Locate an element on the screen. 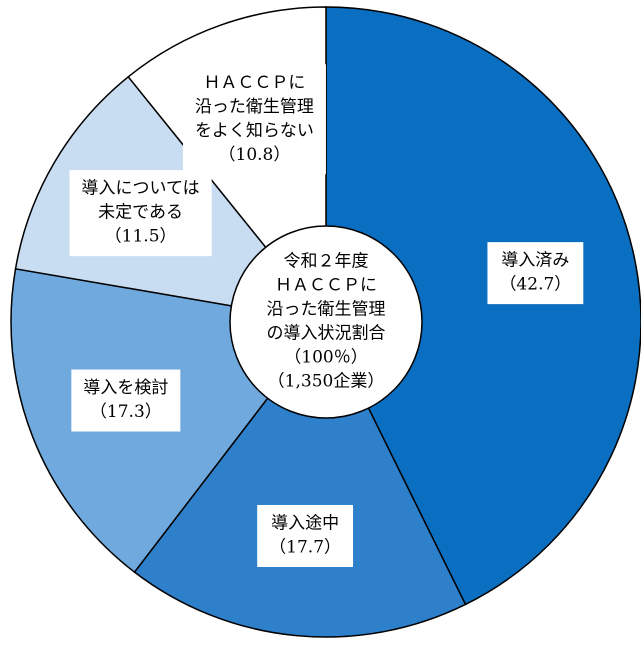  category-label: 沿った衛生管理 is located at coordinates (254, 107).